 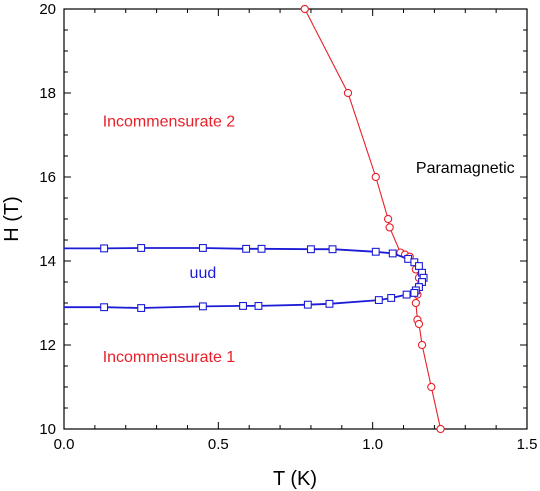 I want to click on y-tick-label: 16, so click(x=47, y=177).